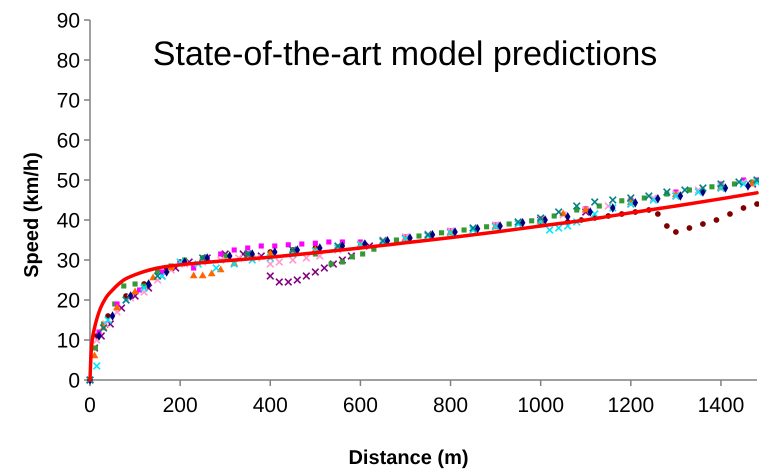 This screenshot has height=472, width=759. What do you see at coordinates (68, 340) in the screenshot?
I see `y-tick-label: 10` at bounding box center [68, 340].